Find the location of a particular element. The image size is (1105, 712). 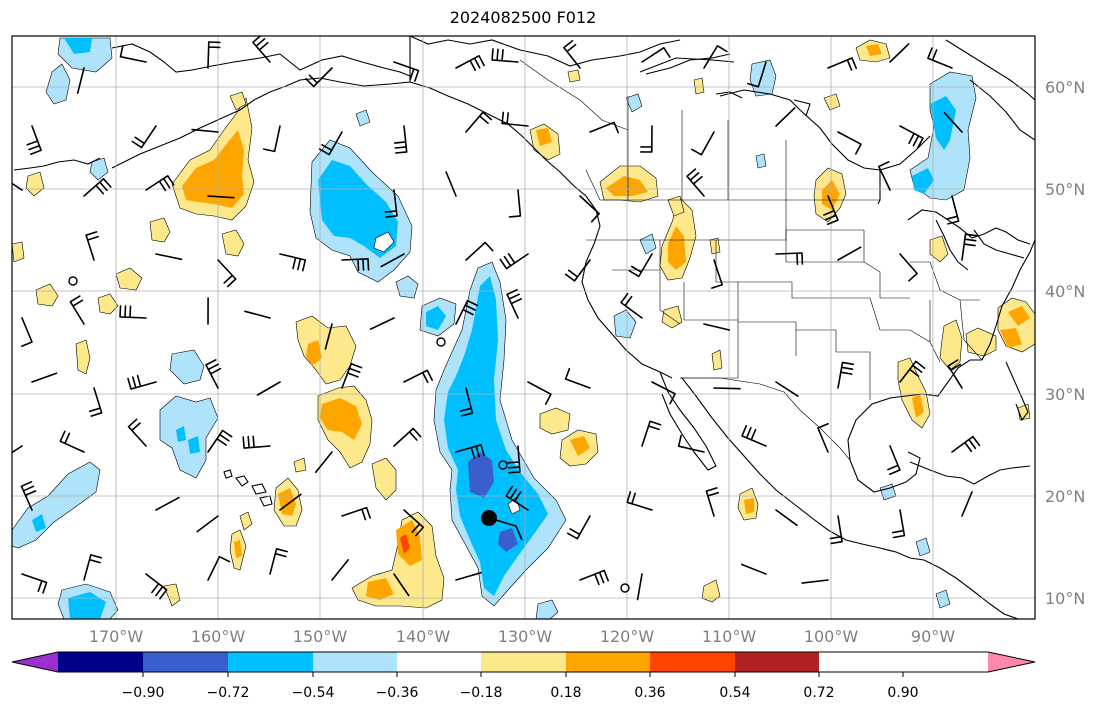

colorbar is located at coordinates (523, 664).